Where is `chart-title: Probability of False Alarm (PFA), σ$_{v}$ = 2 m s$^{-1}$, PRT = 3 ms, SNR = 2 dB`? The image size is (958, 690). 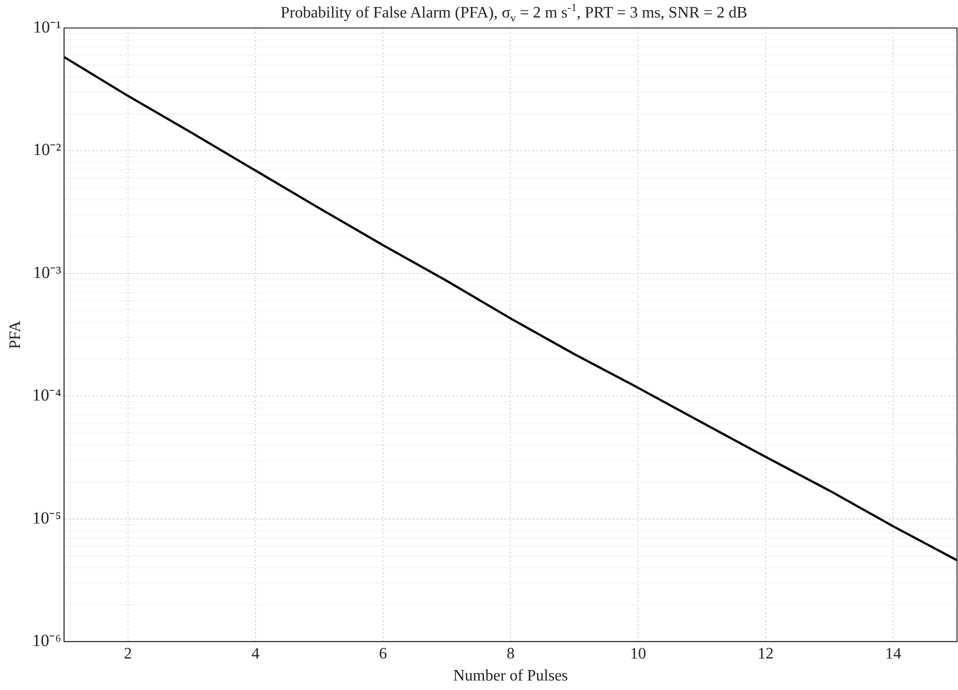
chart-title: Probability of False Alarm (PFA), σ$_{v}$ = 2 m s$^{-1}$, PRT = 3 ms, SNR = 2 dB is located at coordinates (514, 13).